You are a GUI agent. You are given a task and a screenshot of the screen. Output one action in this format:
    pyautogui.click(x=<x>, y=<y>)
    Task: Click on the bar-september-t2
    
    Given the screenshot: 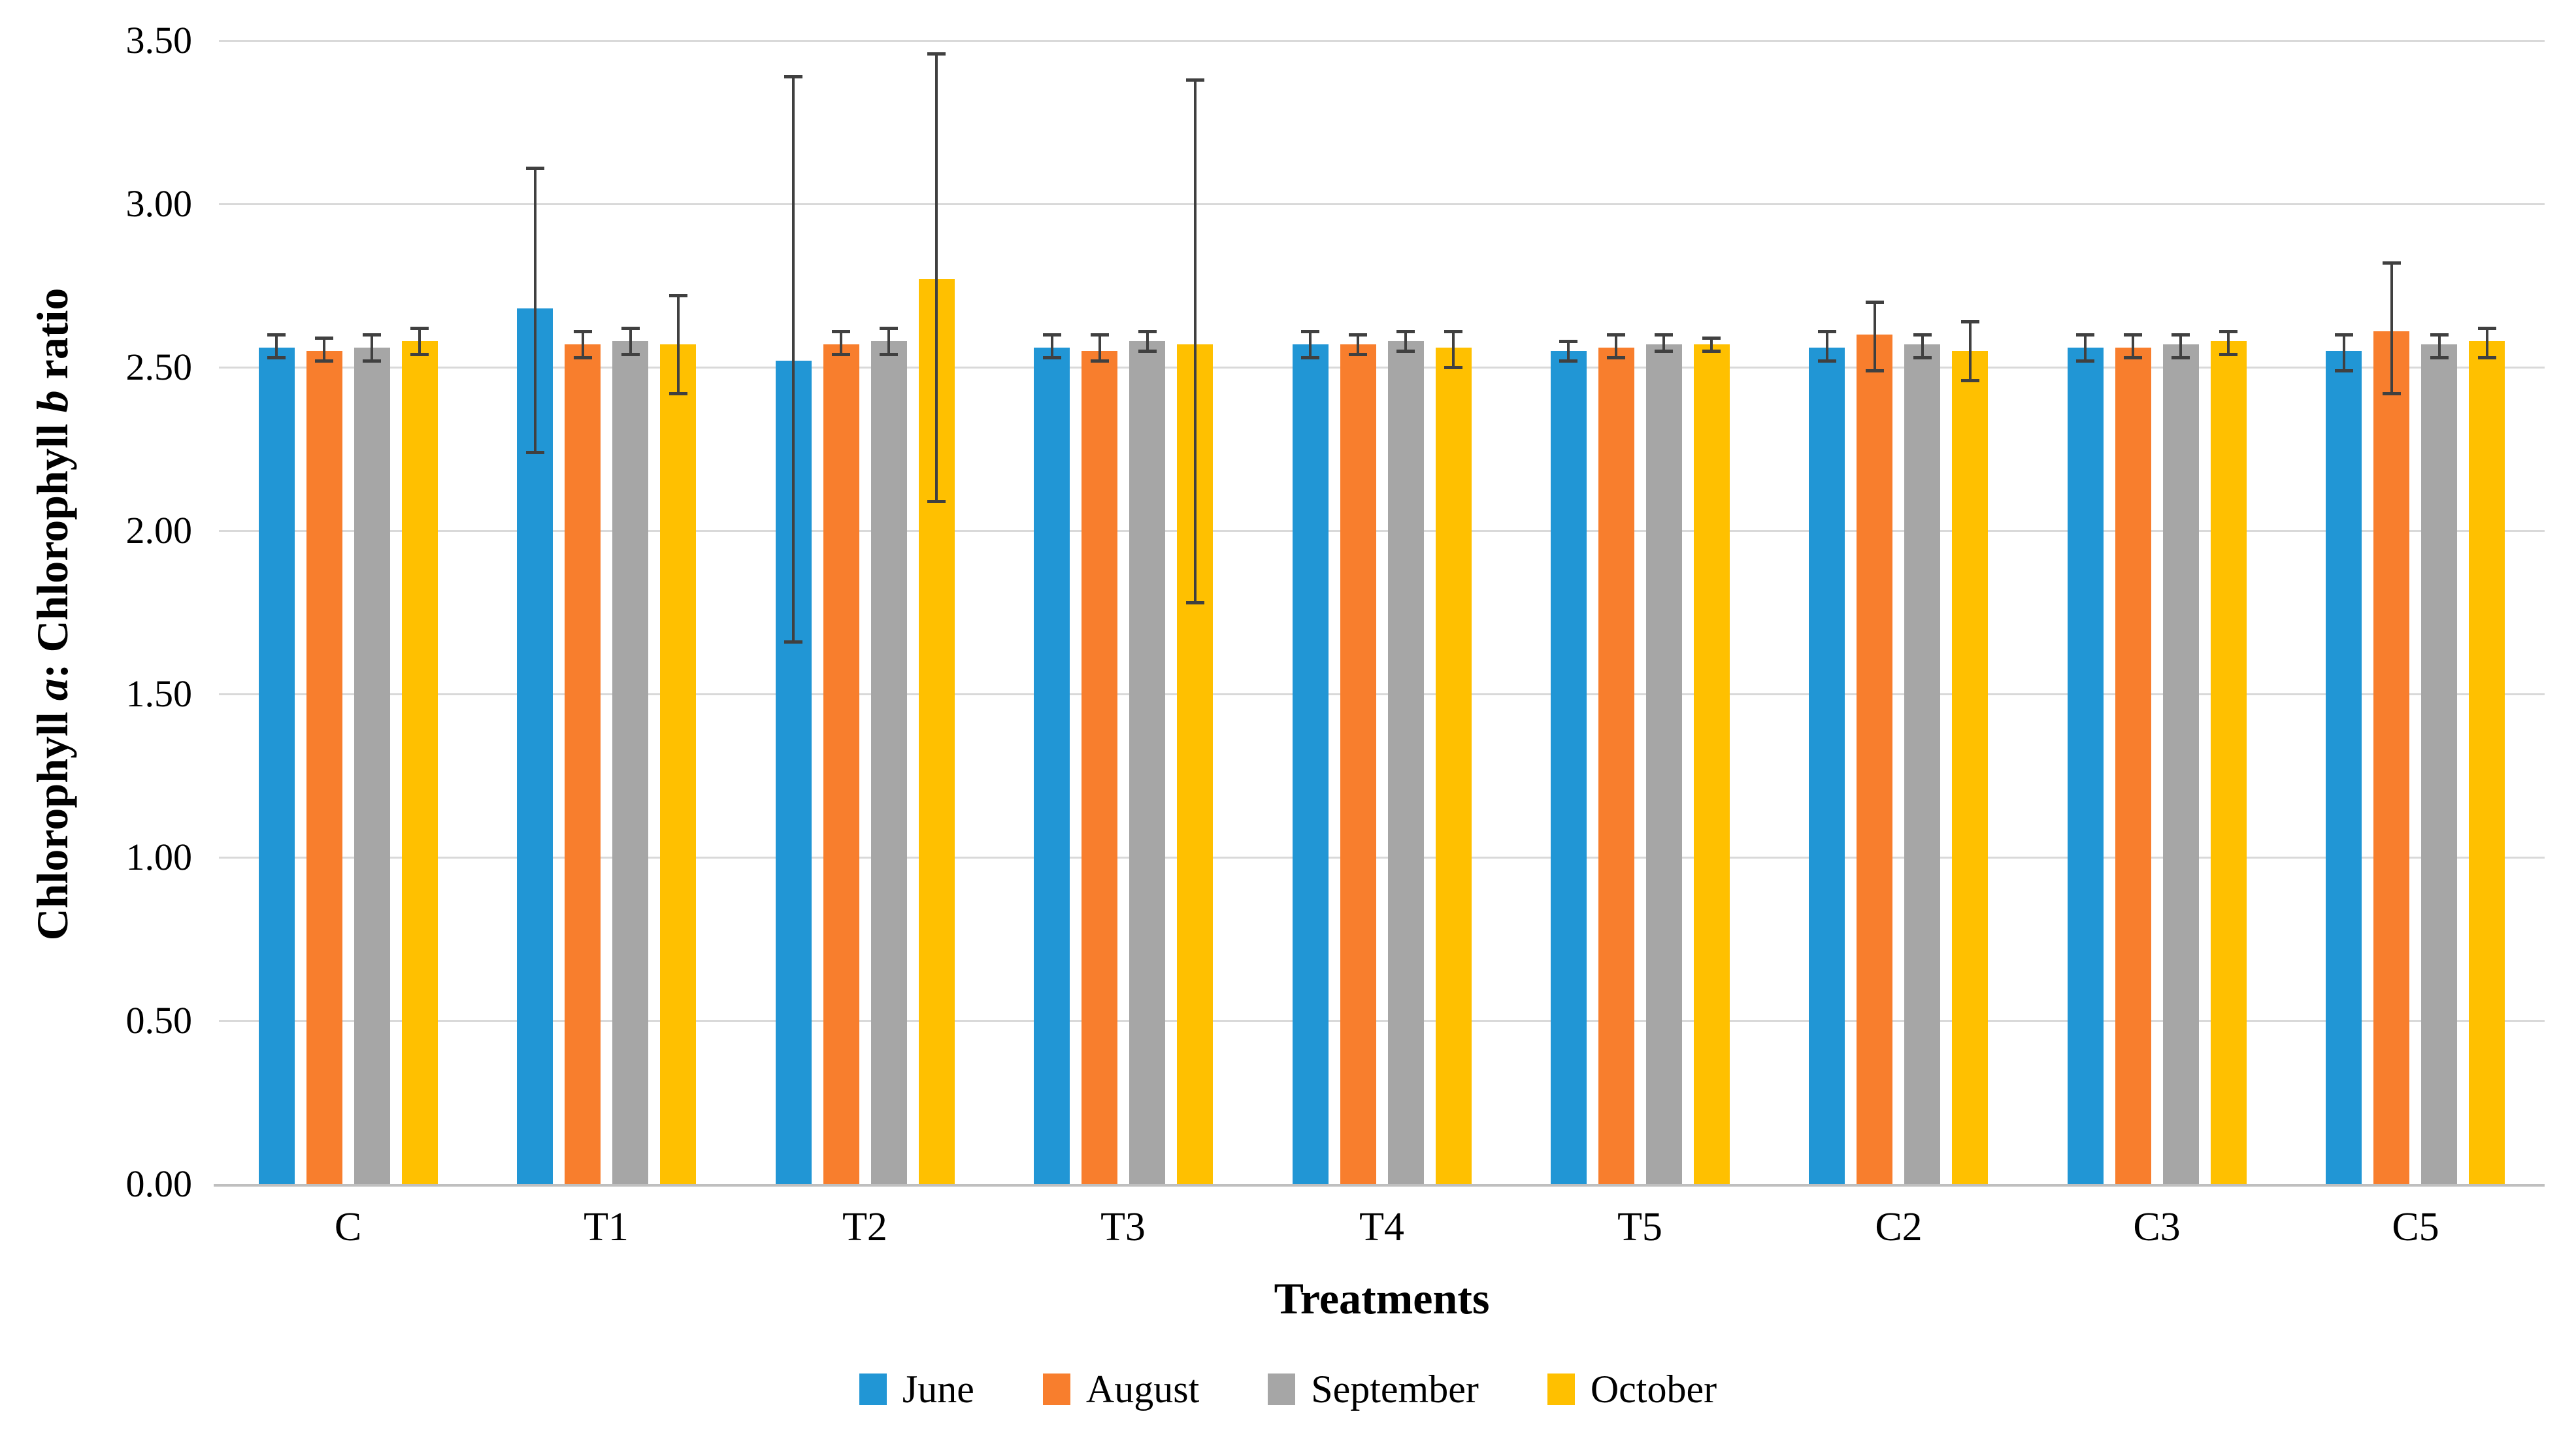 What is the action you would take?
    pyautogui.click(x=889, y=763)
    